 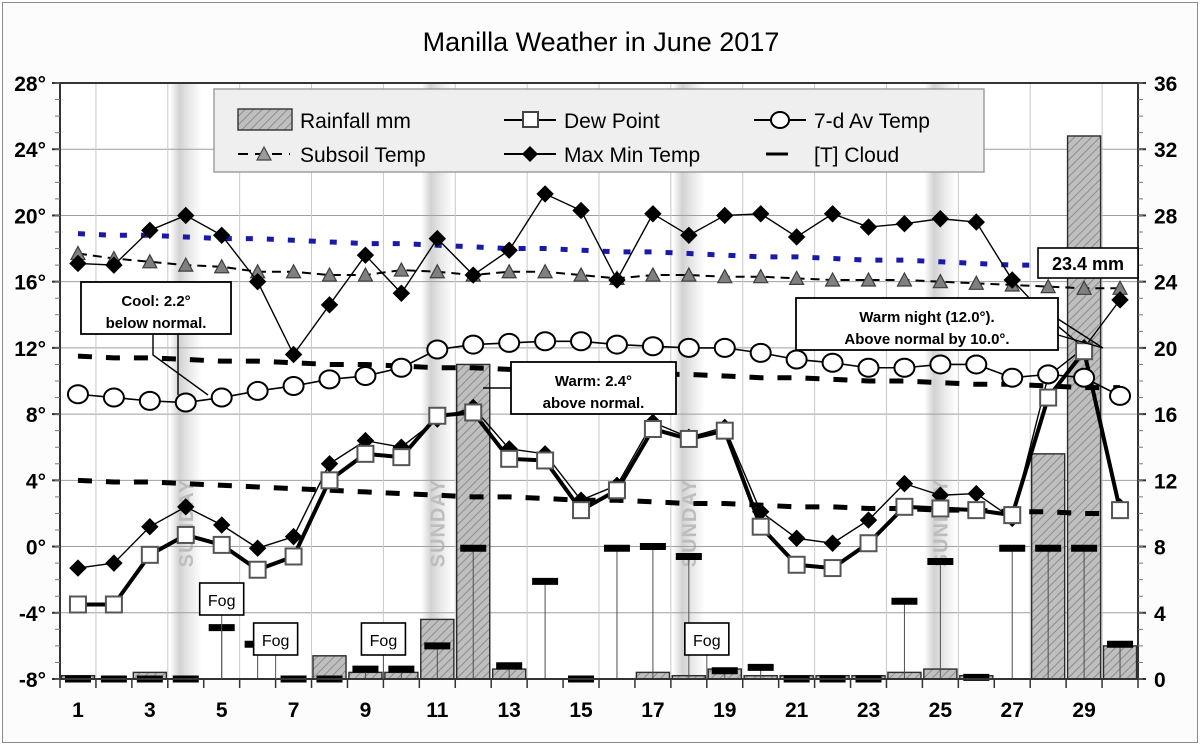 What do you see at coordinates (30, 216) in the screenshot?
I see `y-axis-label-left: 20°` at bounding box center [30, 216].